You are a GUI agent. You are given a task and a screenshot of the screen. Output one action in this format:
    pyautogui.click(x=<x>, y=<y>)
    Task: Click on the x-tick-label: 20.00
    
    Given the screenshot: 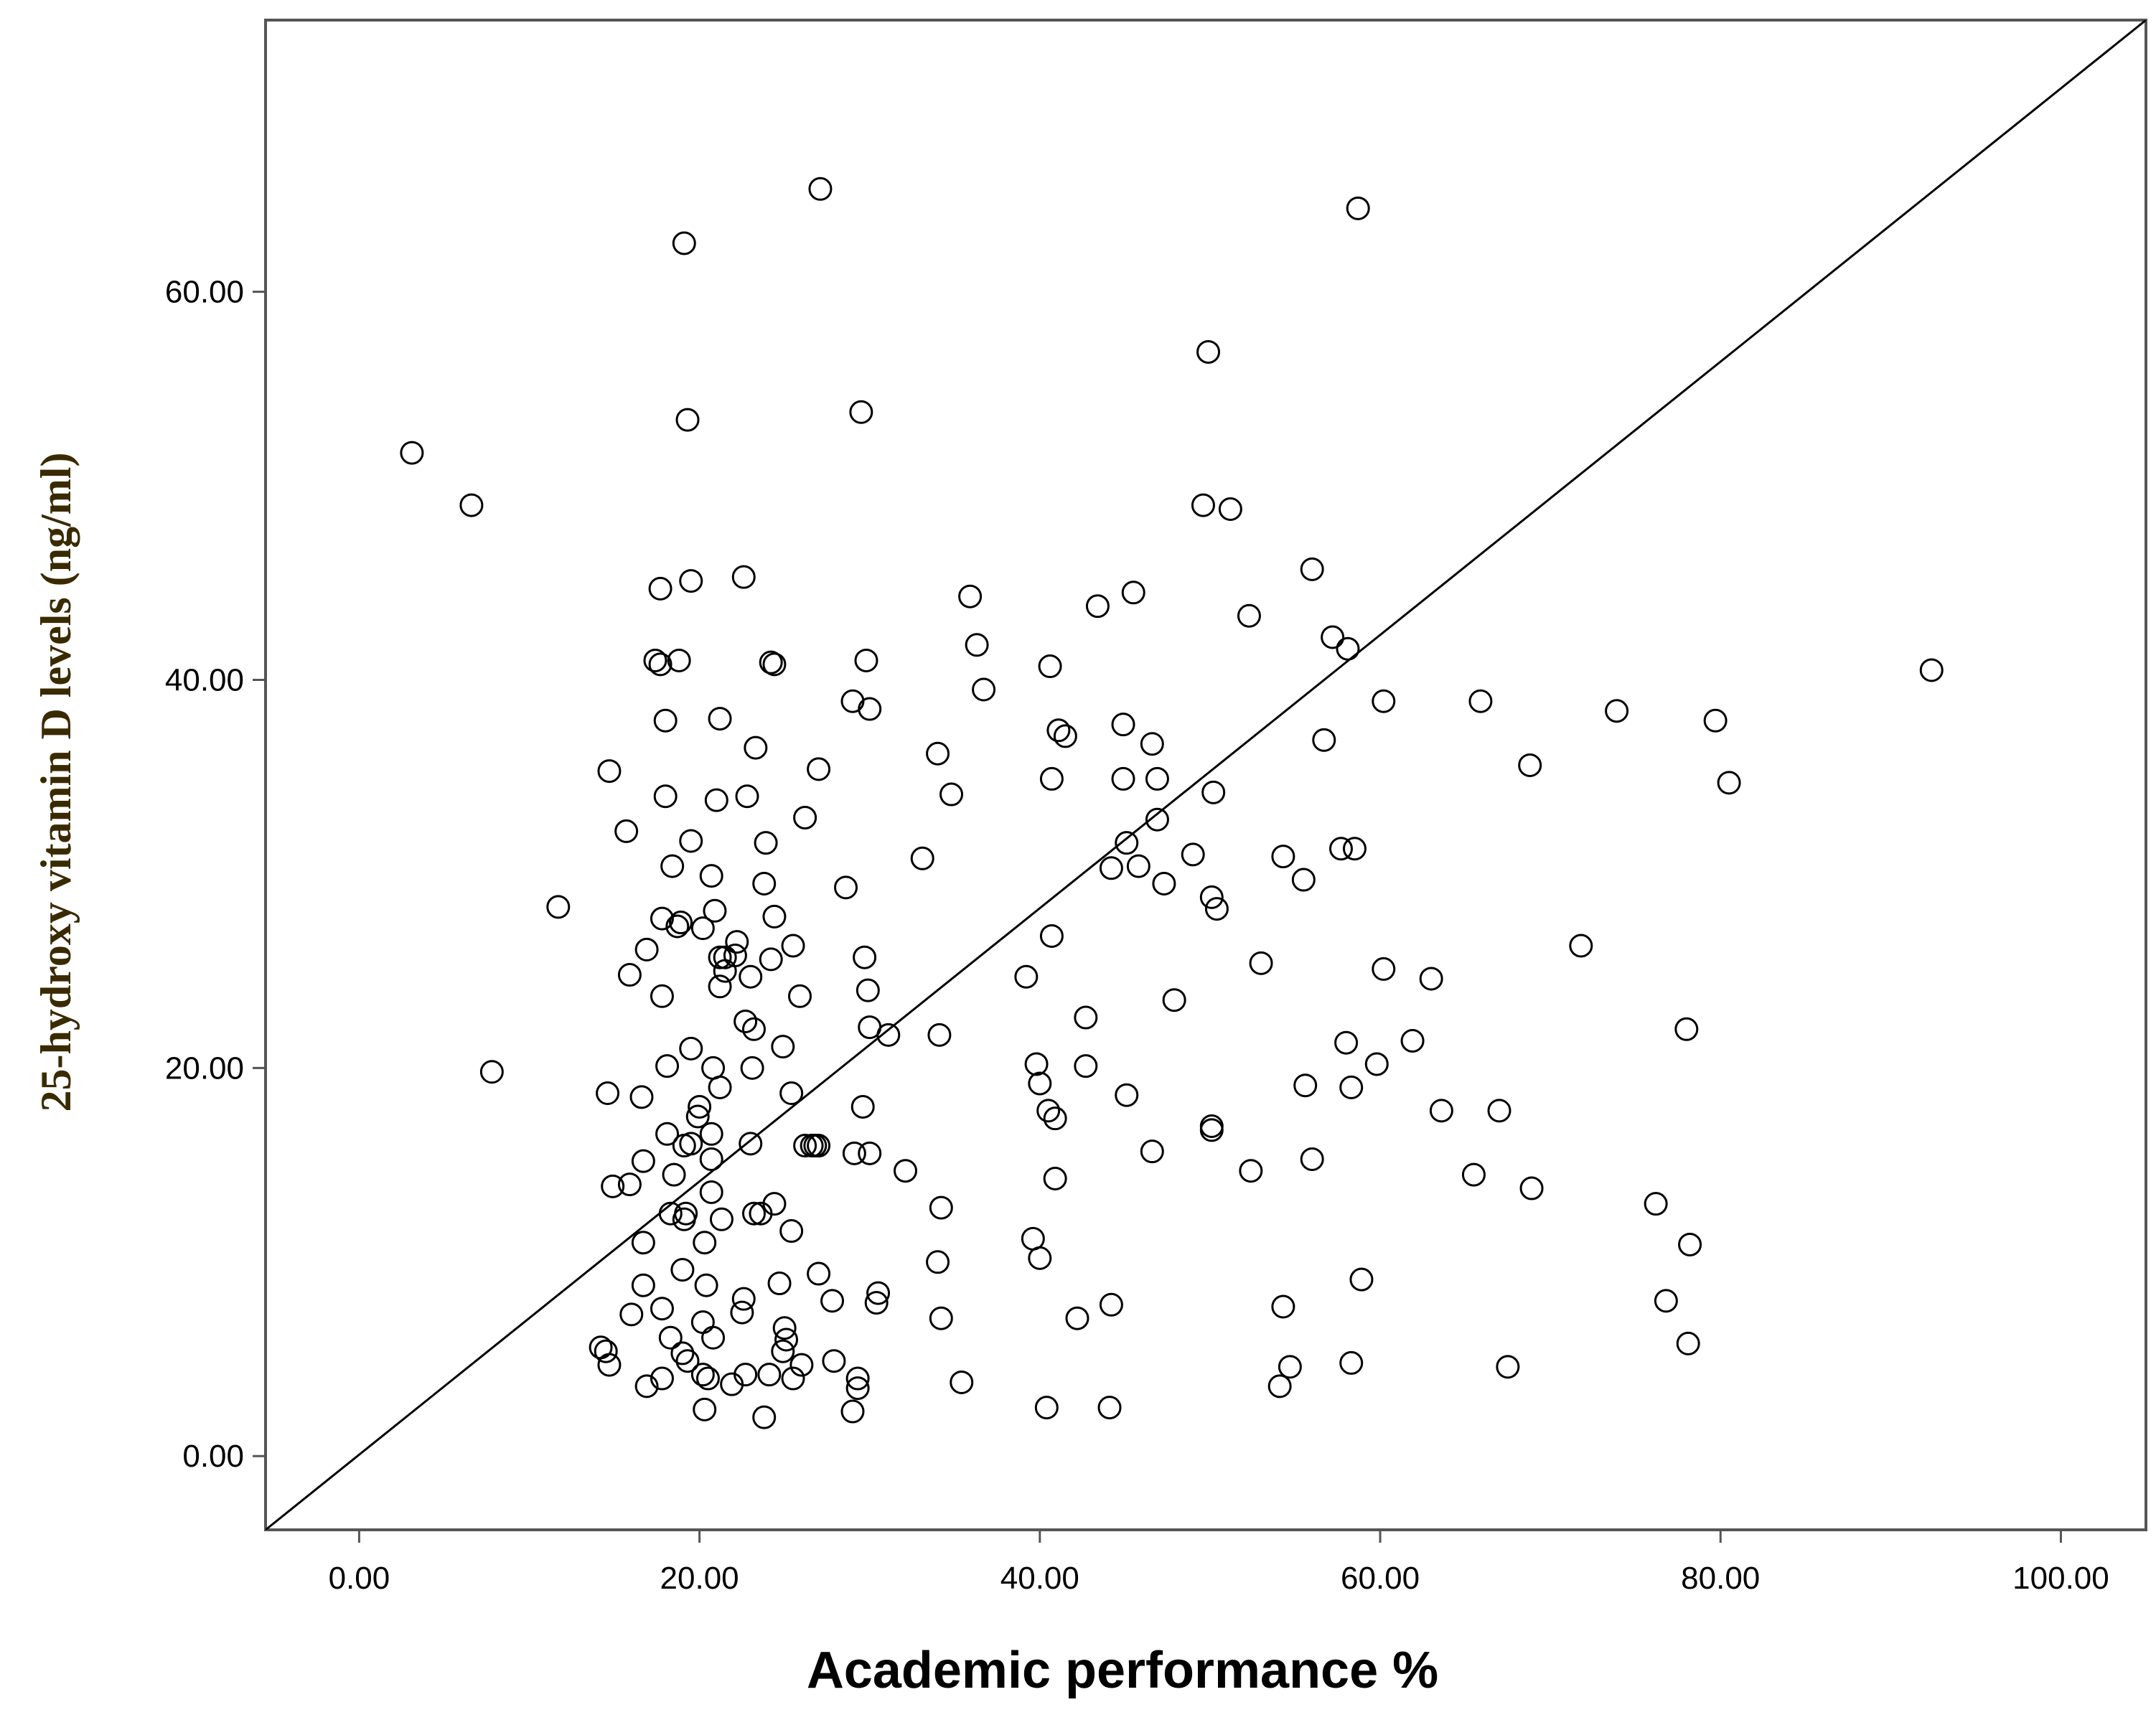 What is the action you would take?
    pyautogui.click(x=699, y=1578)
    